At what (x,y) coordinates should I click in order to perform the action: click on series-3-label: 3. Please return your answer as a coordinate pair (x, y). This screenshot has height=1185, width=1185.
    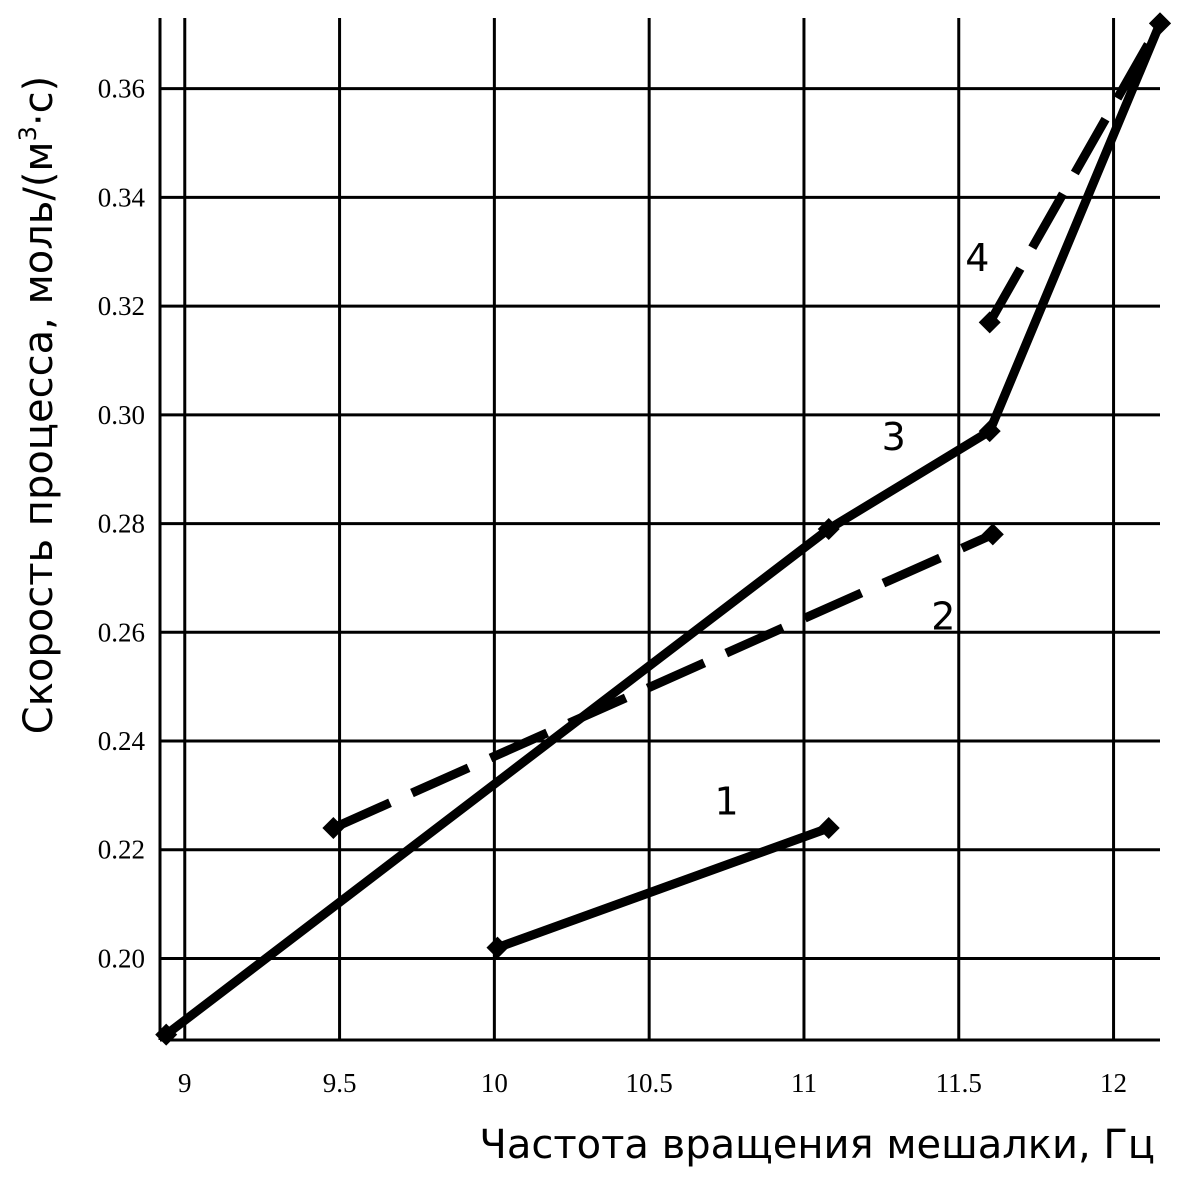
    Looking at the image, I should click on (894, 437).